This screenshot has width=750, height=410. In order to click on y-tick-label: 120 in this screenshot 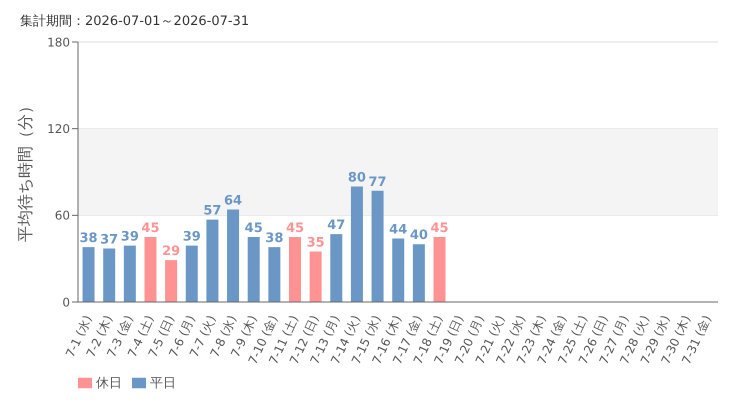, I will do `click(58, 129)`.